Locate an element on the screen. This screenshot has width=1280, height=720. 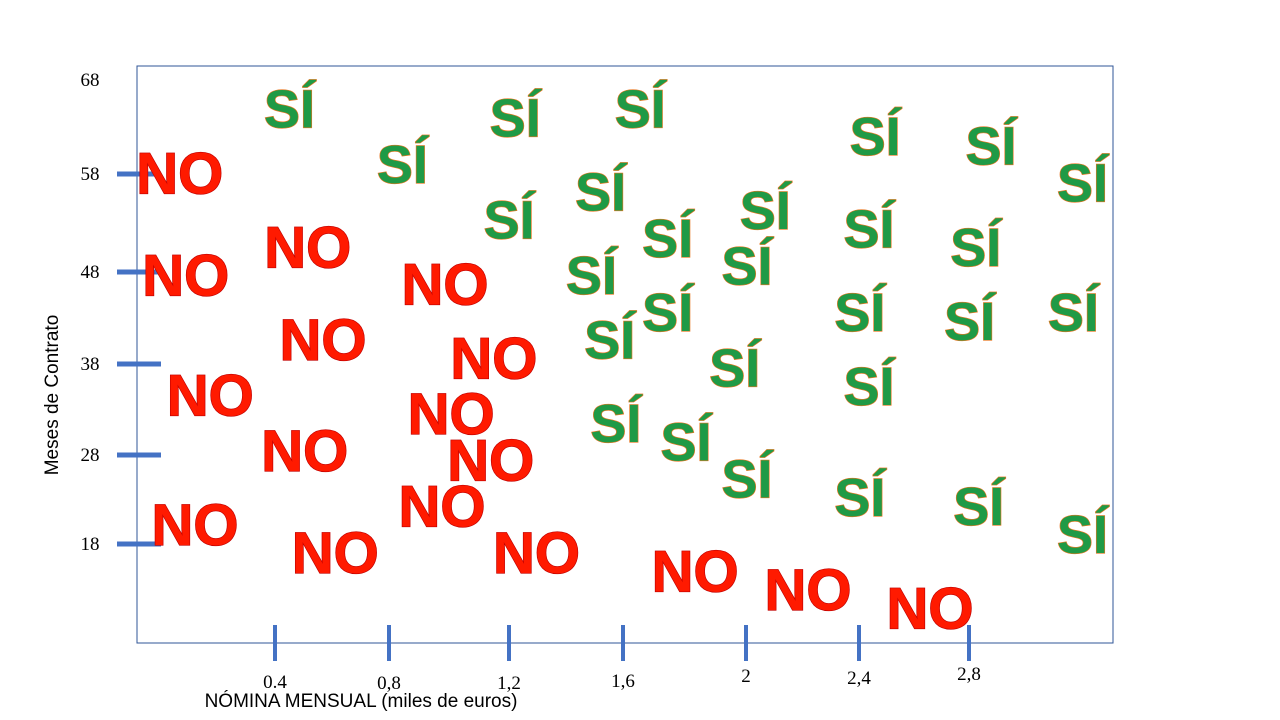
y-tick-label: 28 is located at coordinates (90, 455).